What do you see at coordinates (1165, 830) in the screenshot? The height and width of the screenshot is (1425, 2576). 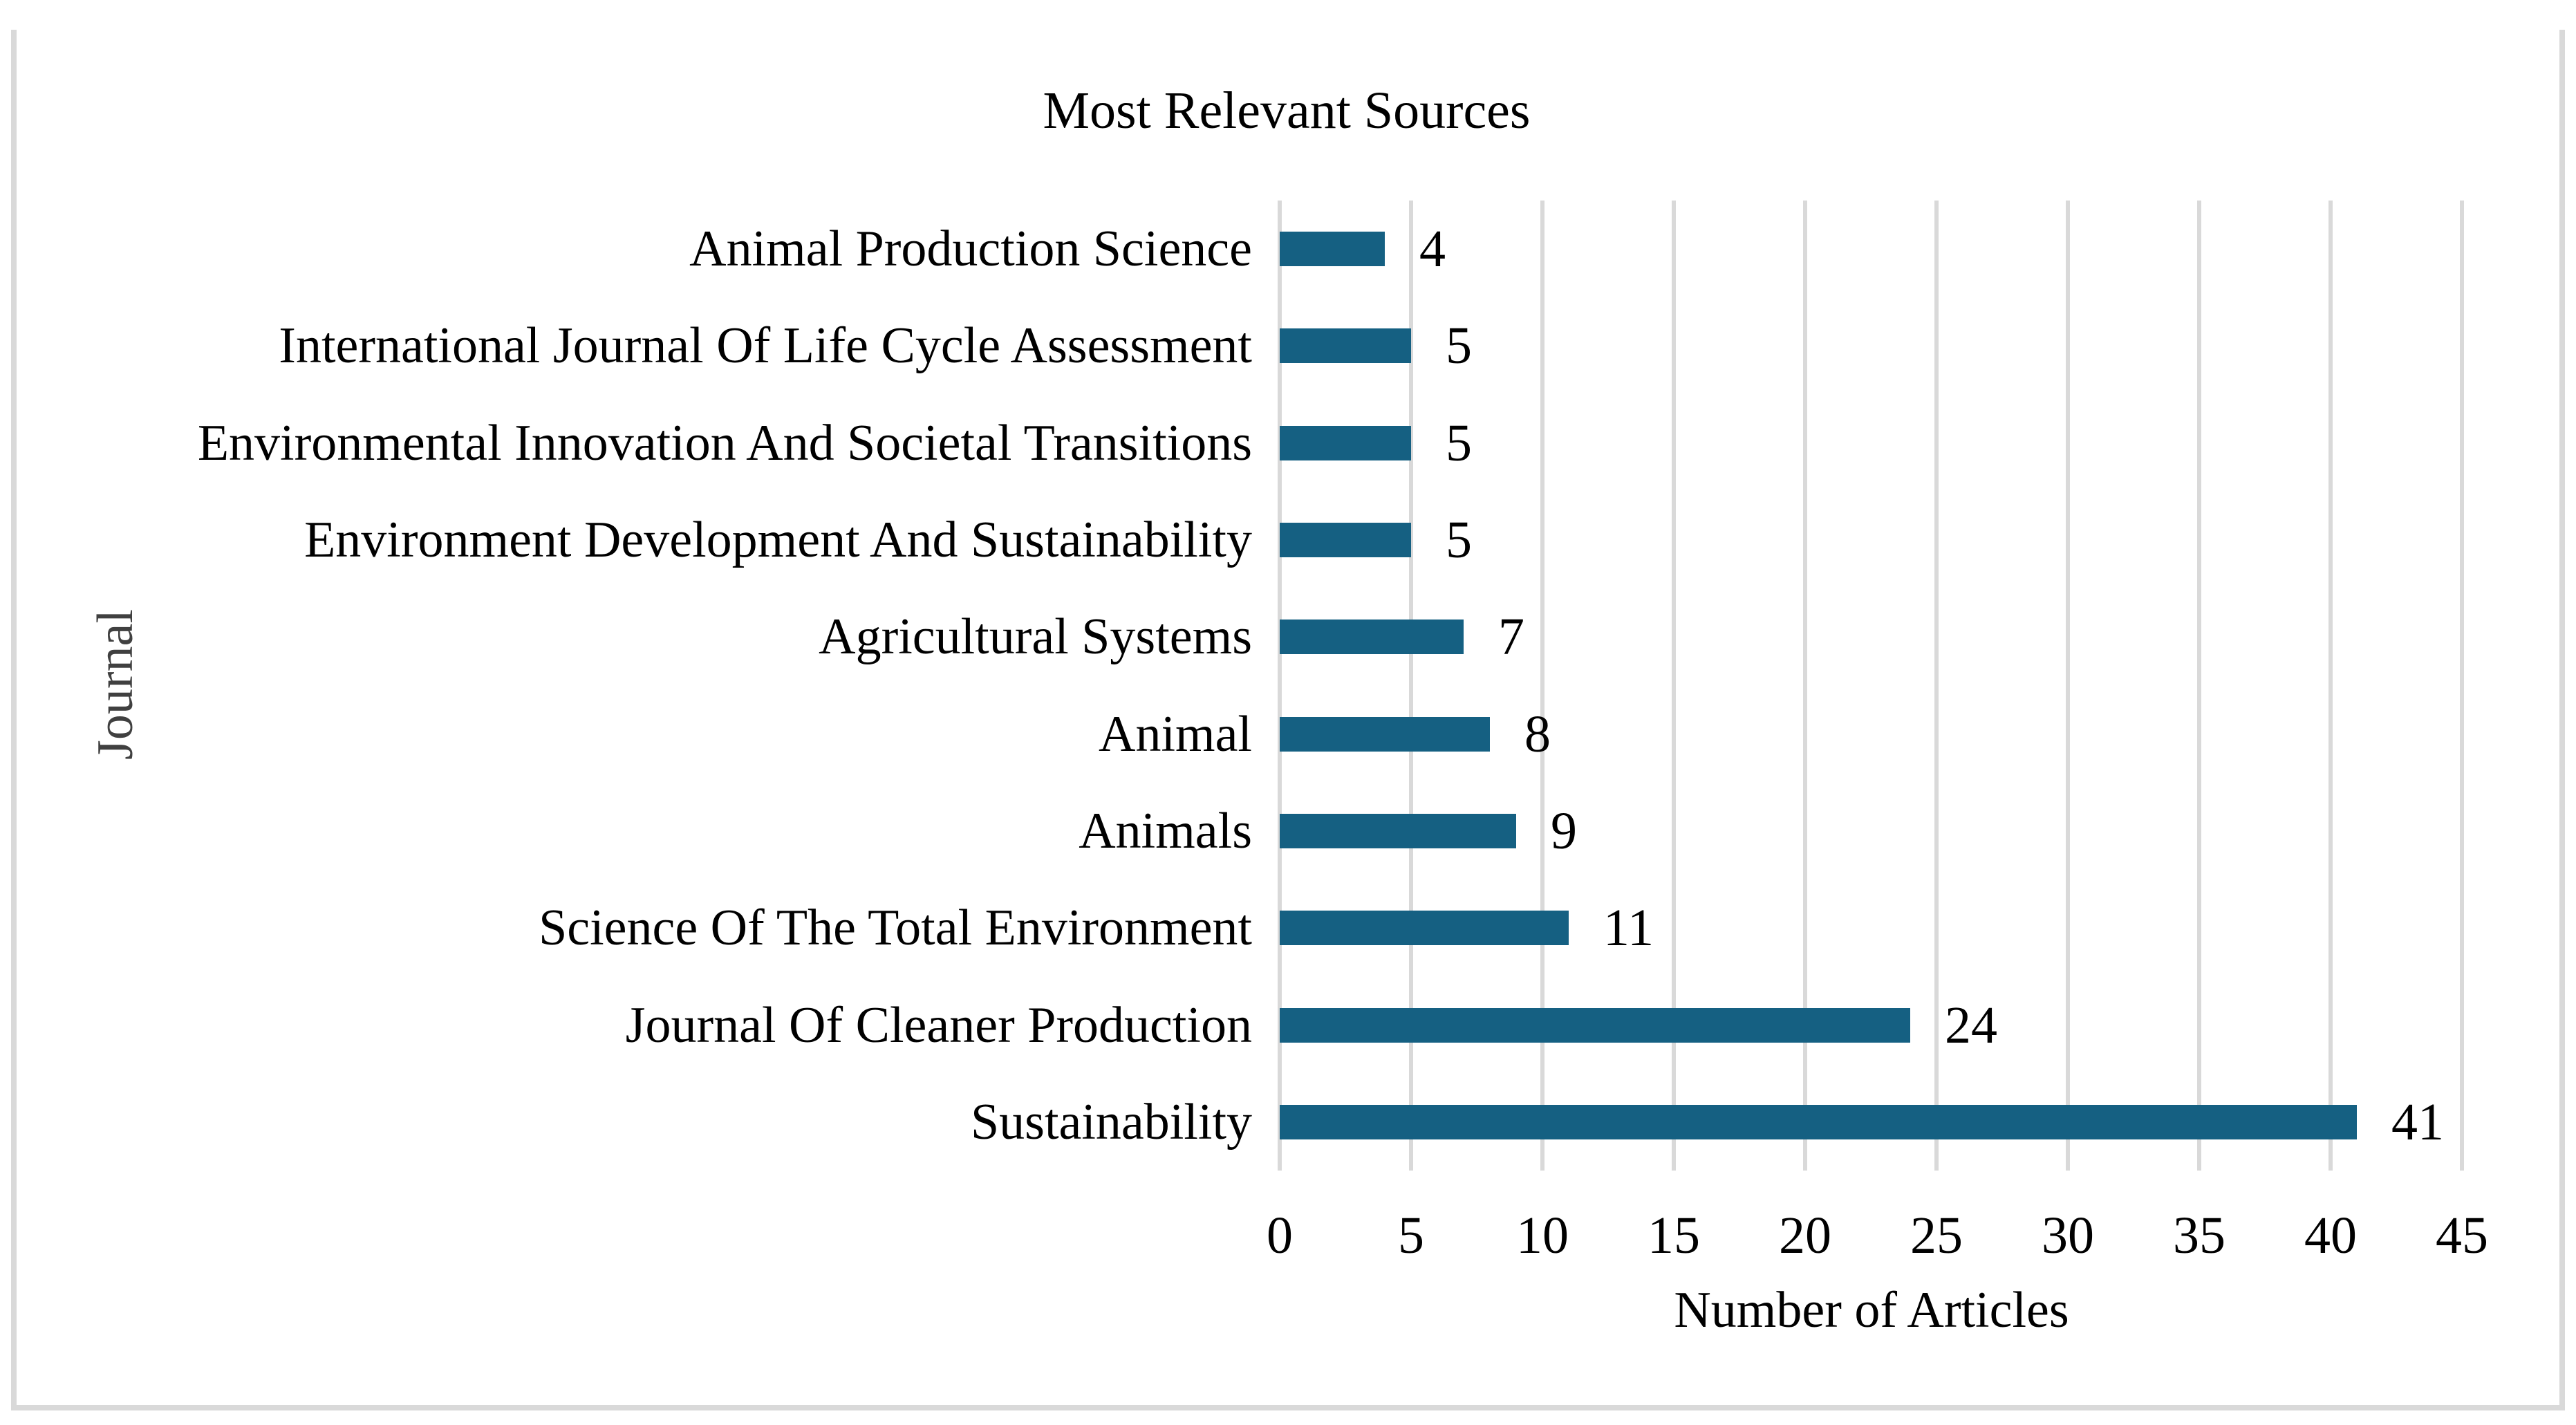 I see `category-label: Animals` at bounding box center [1165, 830].